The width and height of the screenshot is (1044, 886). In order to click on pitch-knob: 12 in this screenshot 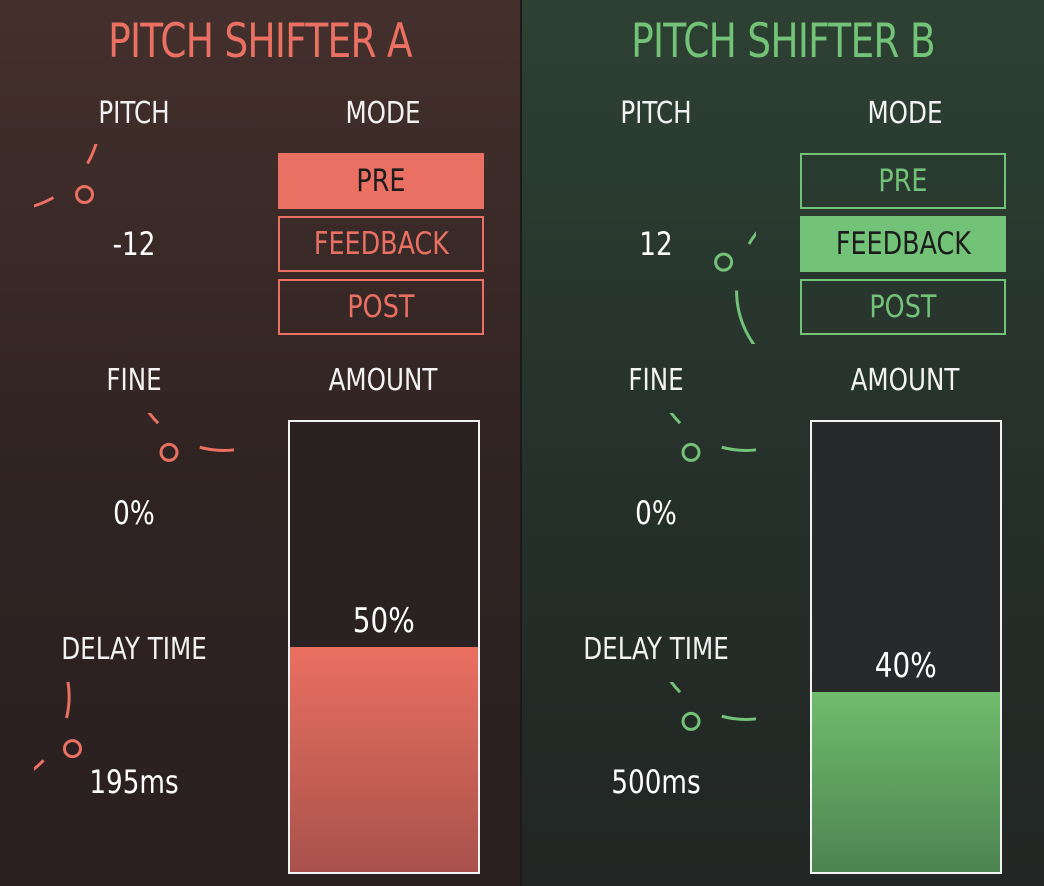, I will do `click(656, 244)`.